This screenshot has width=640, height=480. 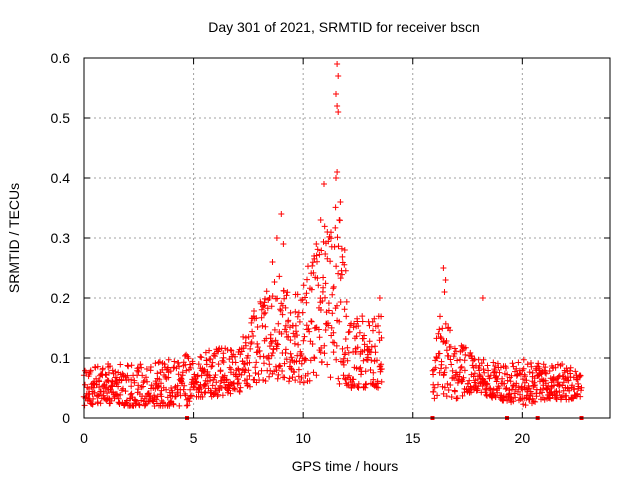 I want to click on x-tick-label: 10, so click(x=303, y=438).